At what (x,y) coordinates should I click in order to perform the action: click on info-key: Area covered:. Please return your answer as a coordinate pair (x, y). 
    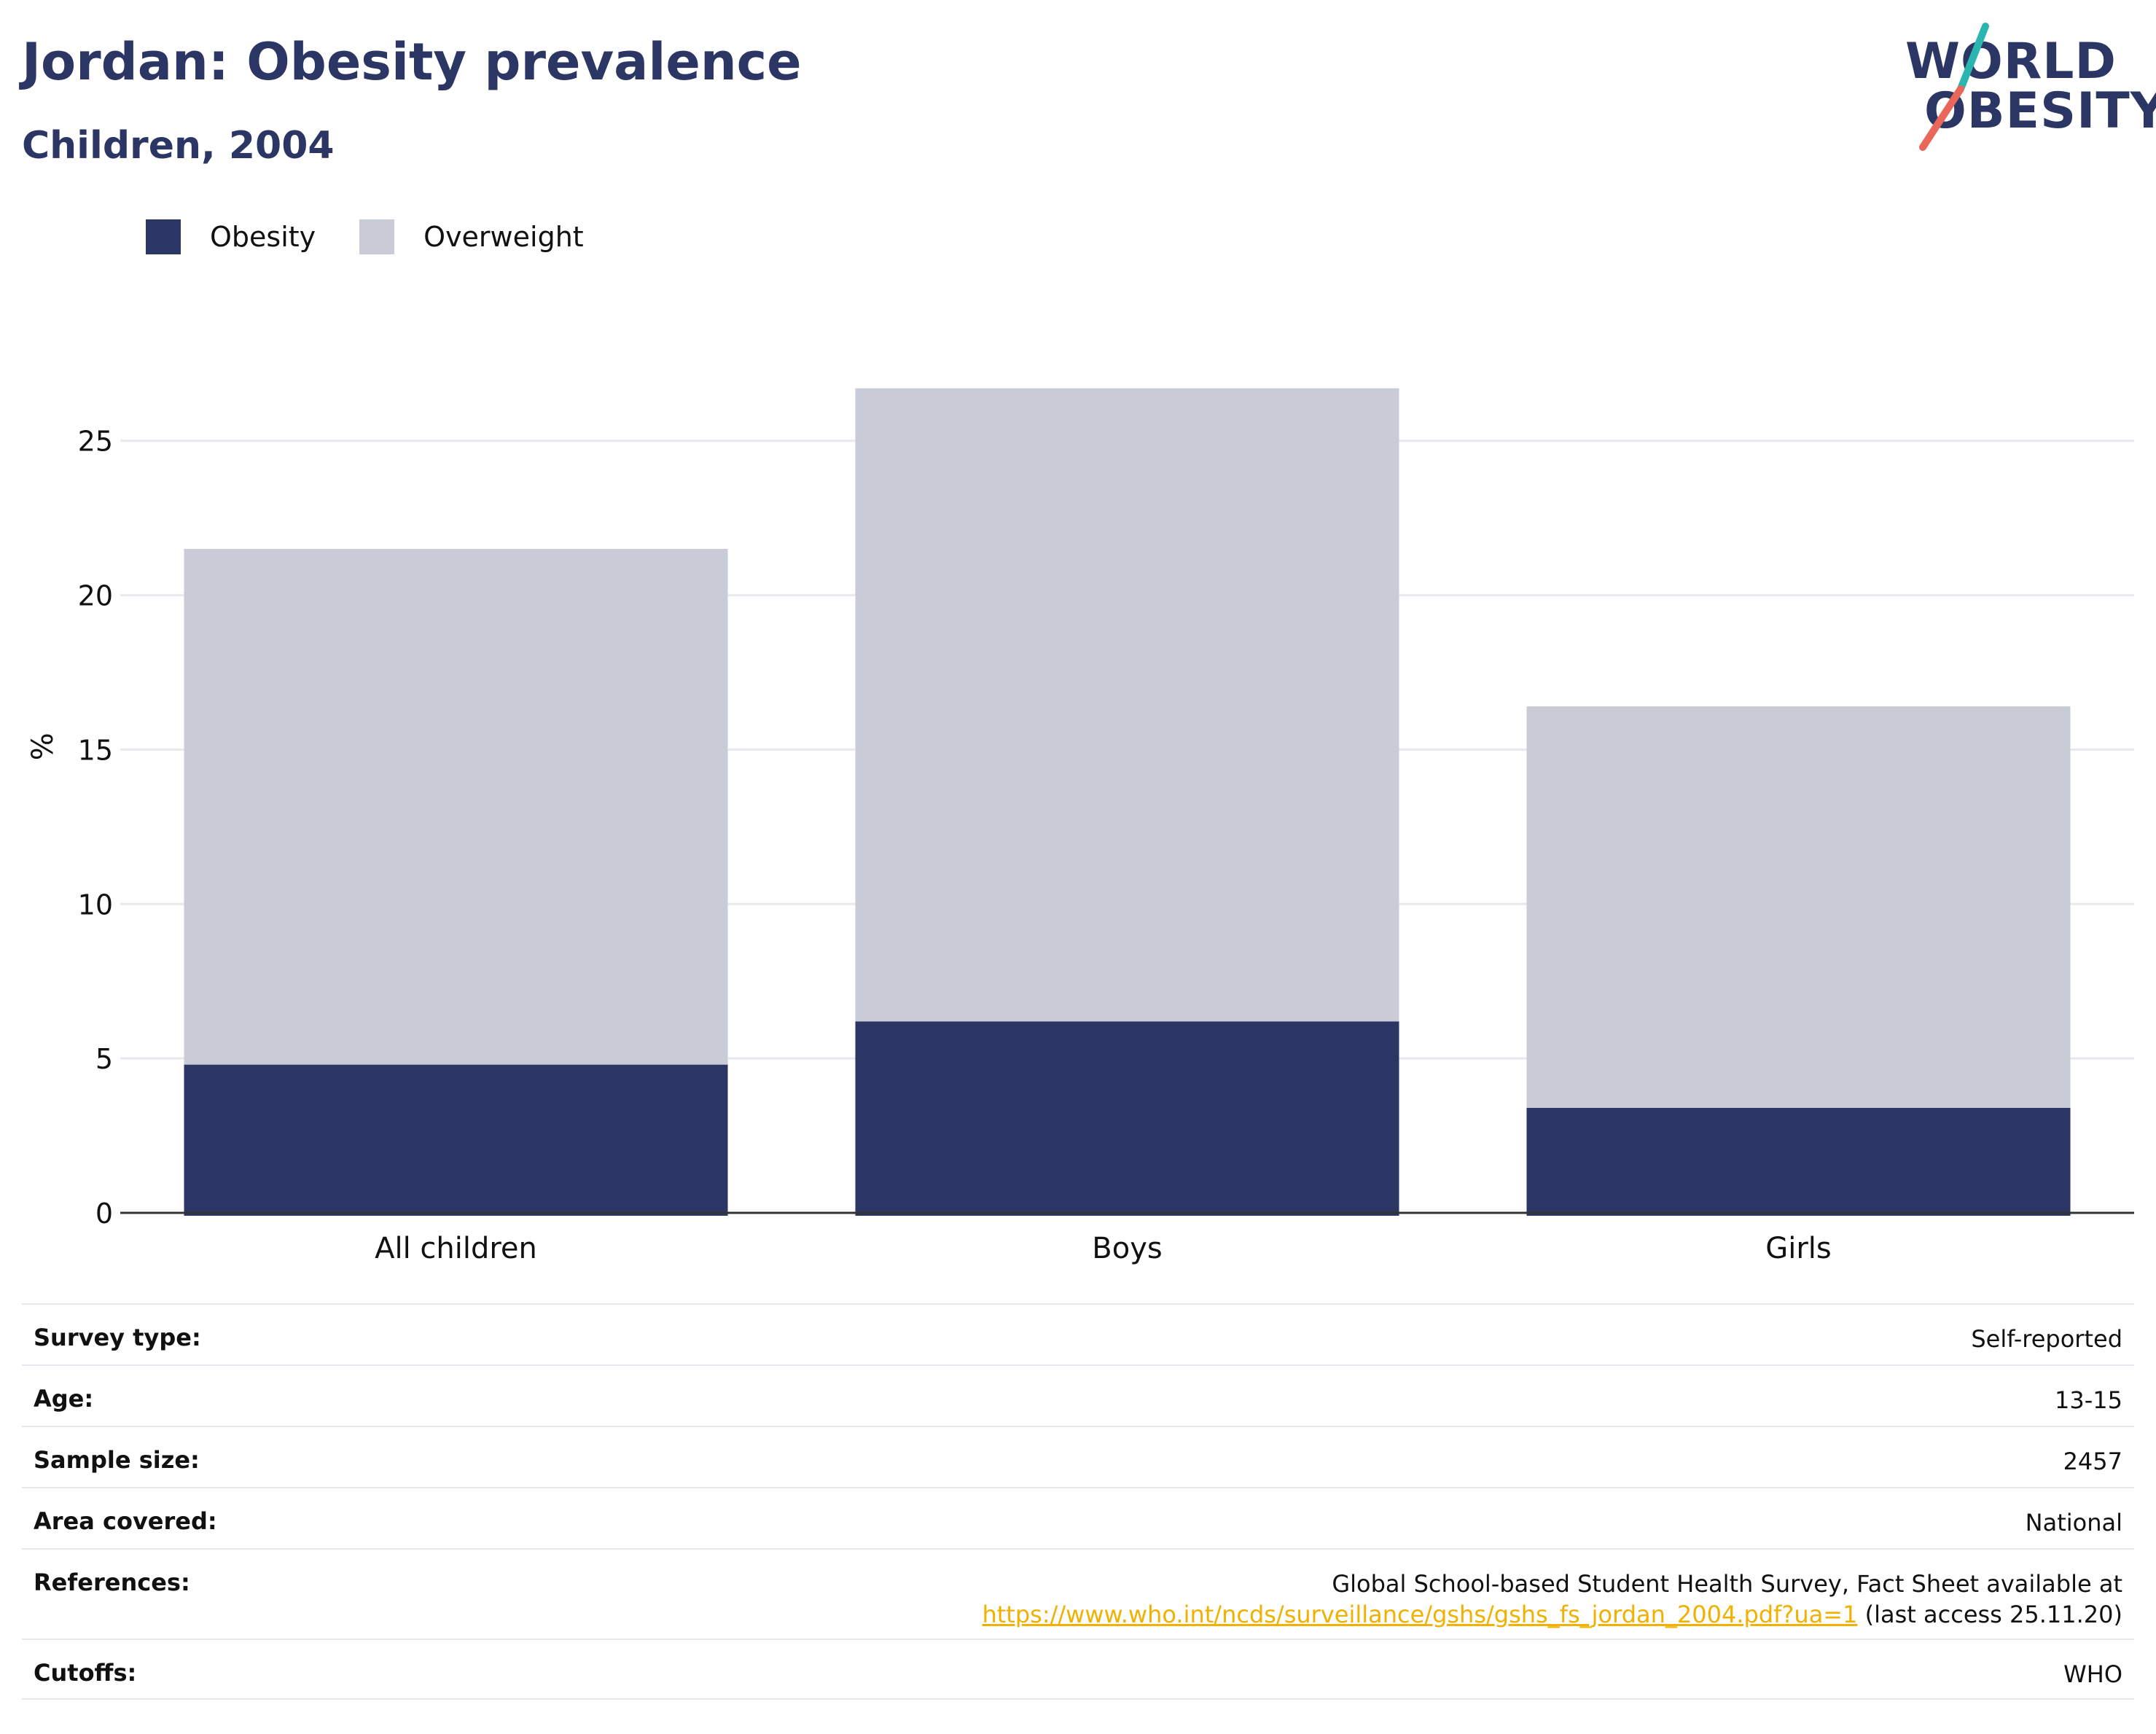
    Looking at the image, I should click on (126, 1521).